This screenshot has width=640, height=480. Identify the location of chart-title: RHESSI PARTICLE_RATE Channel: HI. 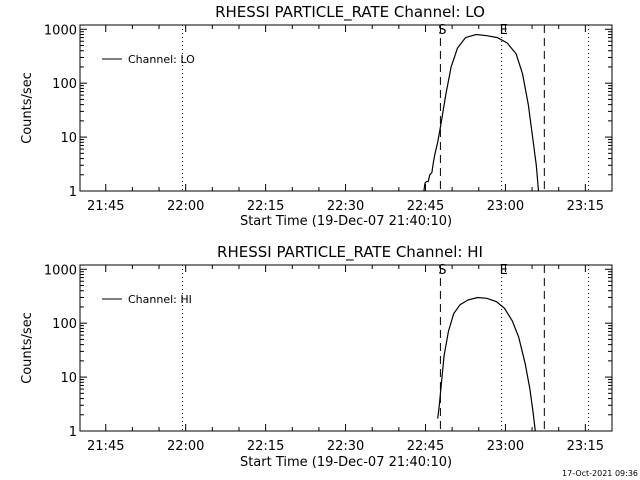
(350, 252).